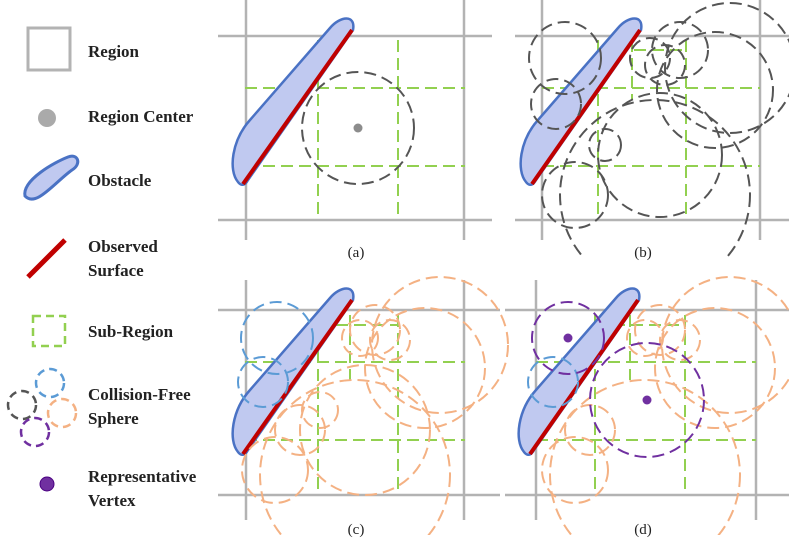 This screenshot has width=789, height=545. Describe the element at coordinates (35, 432) in the screenshot. I see `sphere-icon-purple` at that location.